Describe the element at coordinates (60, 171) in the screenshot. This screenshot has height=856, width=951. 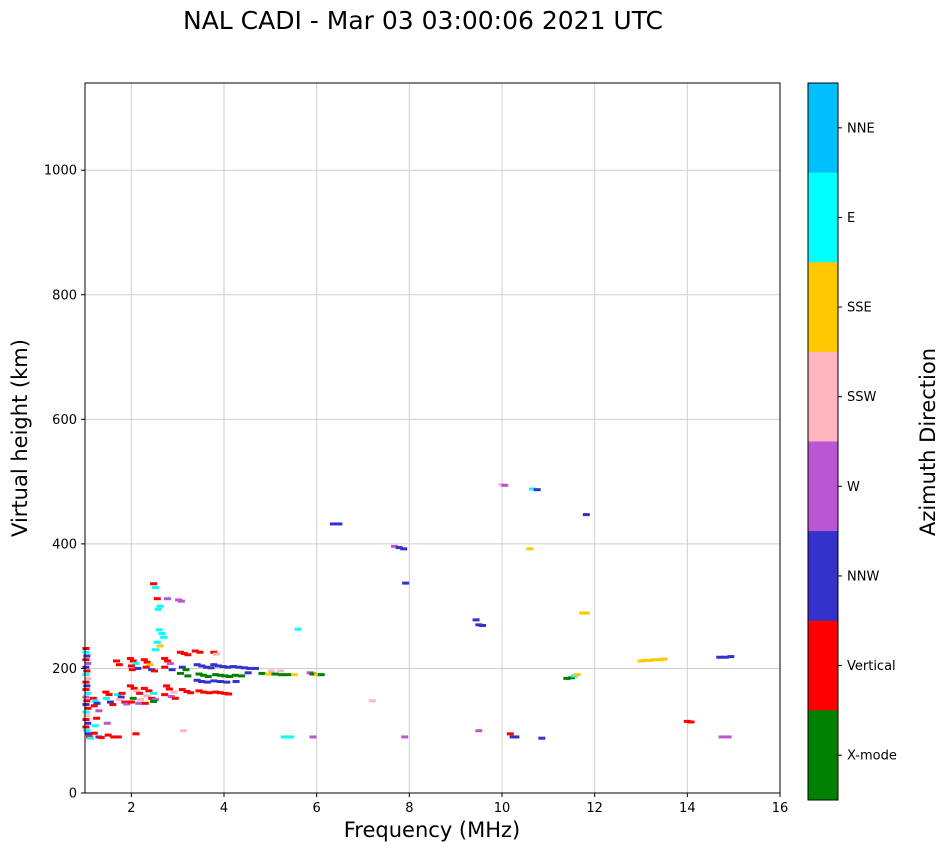
I see `y-tick-label: 1000` at that location.